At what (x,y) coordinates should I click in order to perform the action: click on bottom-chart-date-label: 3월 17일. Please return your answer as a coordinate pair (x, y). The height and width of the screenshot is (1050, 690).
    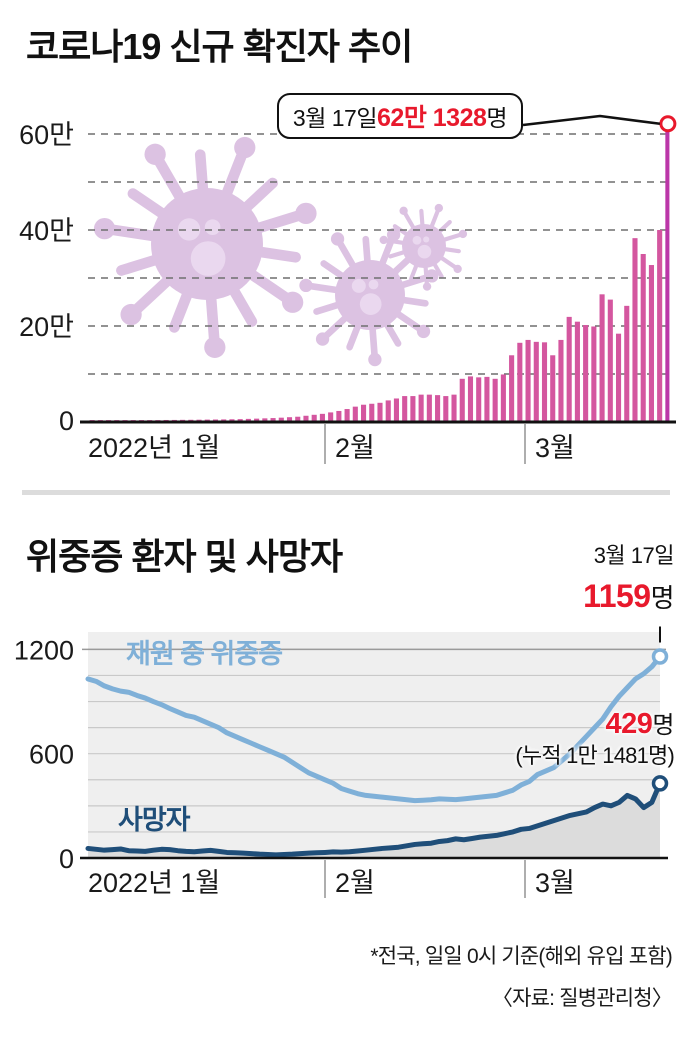
    Looking at the image, I should click on (634, 555).